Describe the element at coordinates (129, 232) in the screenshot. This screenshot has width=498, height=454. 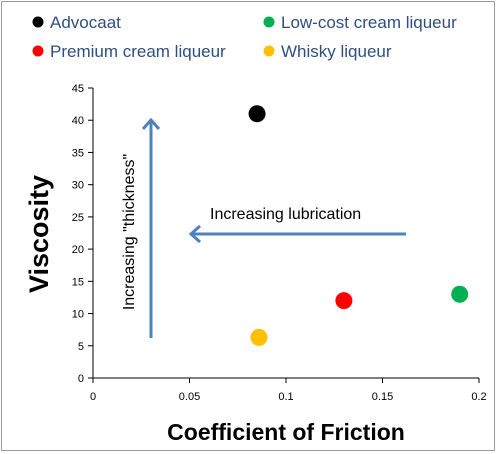
I see `thickness-label: Increasing "thickness"` at that location.